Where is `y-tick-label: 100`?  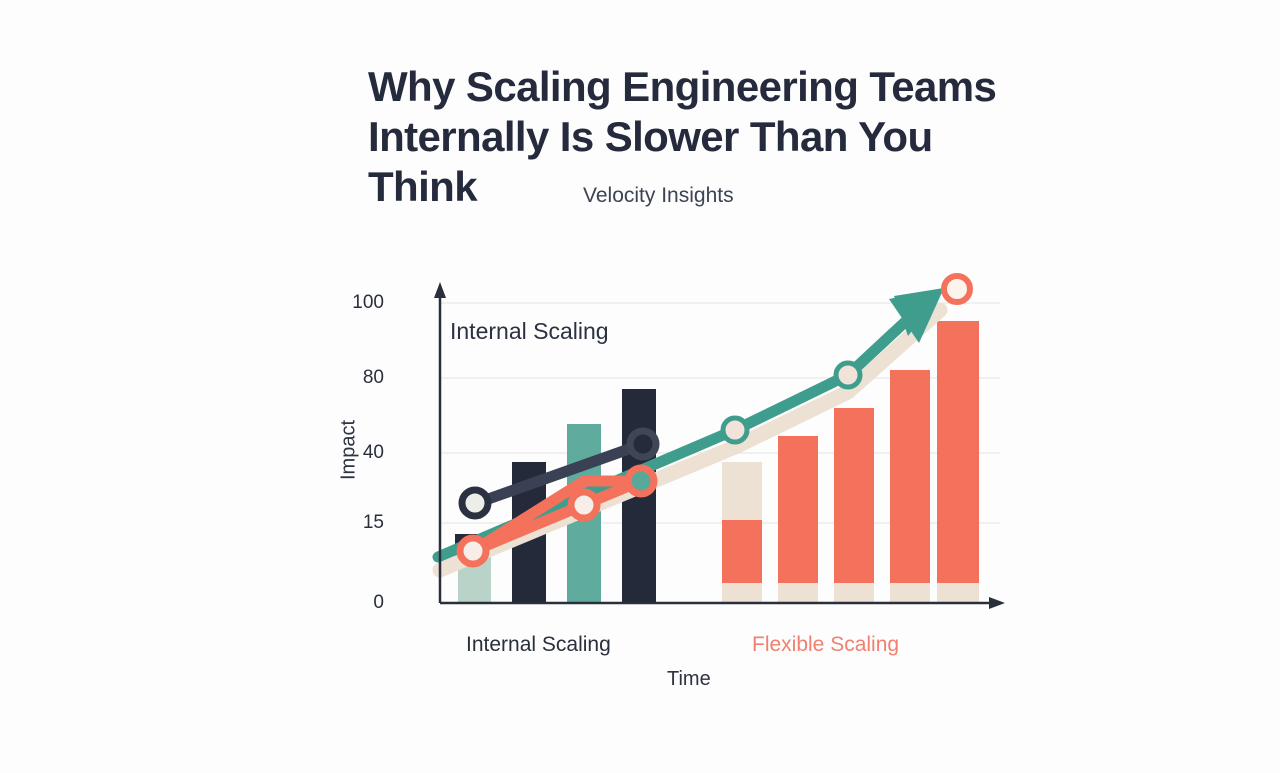 y-tick-label: 100 is located at coordinates (368, 302).